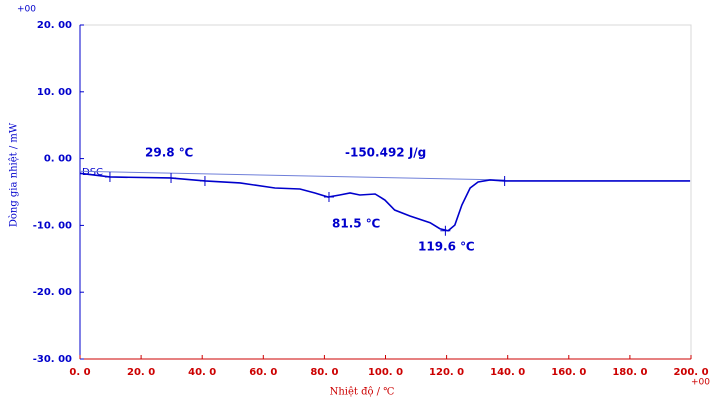 The width and height of the screenshot is (717, 404). What do you see at coordinates (446, 372) in the screenshot?
I see `x-tick-label: 120. 0` at bounding box center [446, 372].